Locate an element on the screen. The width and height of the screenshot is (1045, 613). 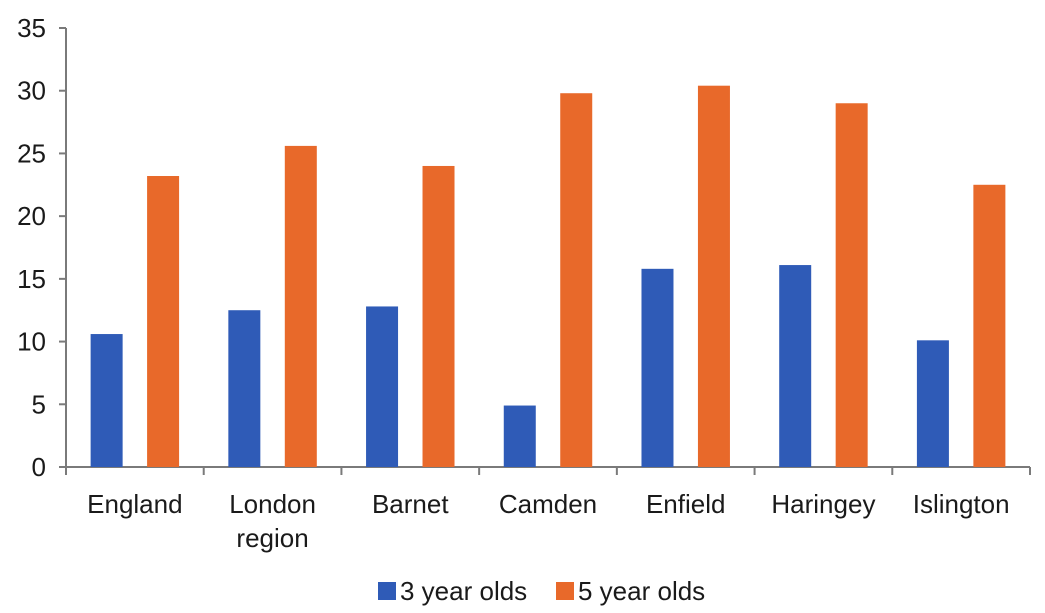
x-category-label-line: region is located at coordinates (272, 538).